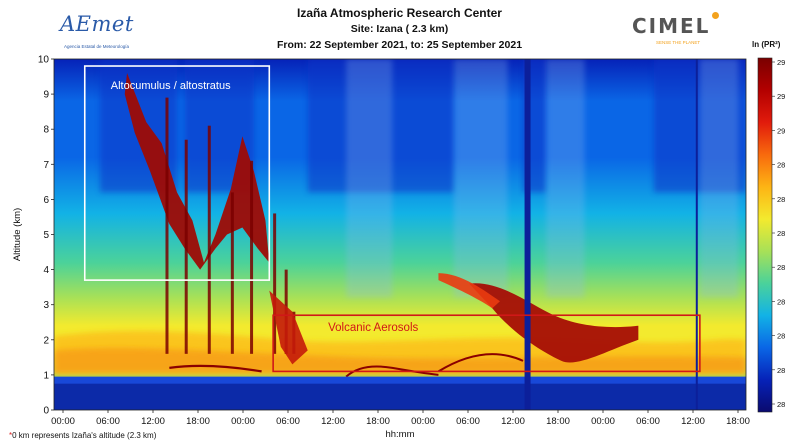 The image size is (799, 443). What do you see at coordinates (46, 305) in the screenshot?
I see `y-tick-label-3: 3` at bounding box center [46, 305].